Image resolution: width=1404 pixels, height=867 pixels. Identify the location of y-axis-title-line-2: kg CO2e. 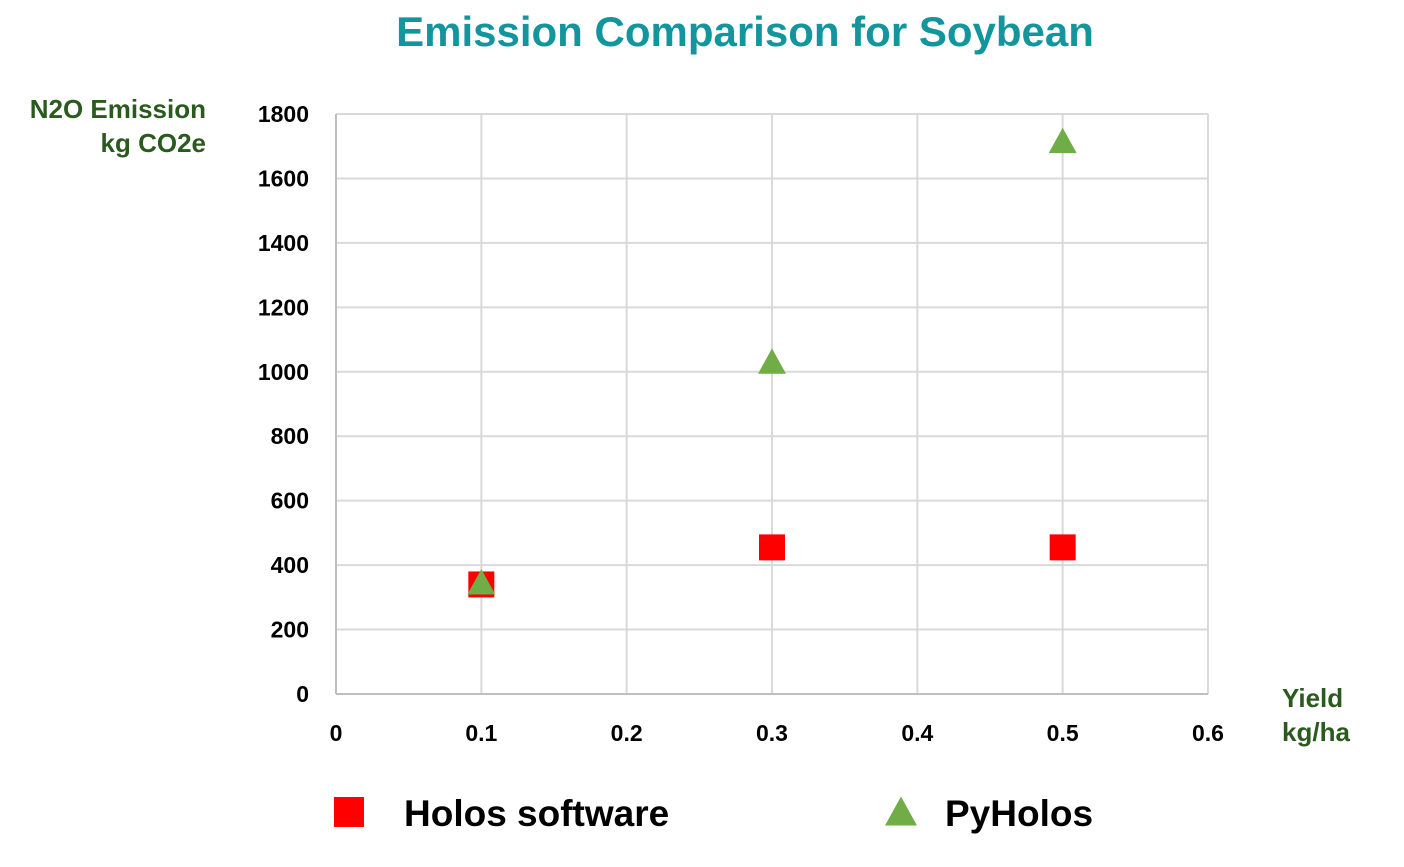
(153, 143).